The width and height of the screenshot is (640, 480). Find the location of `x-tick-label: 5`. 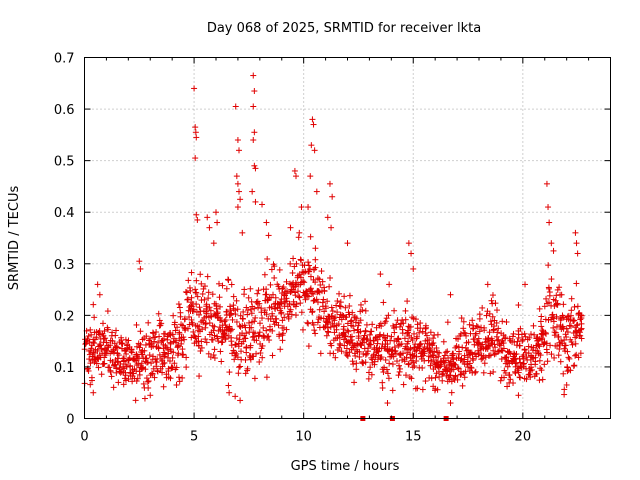

x-tick-label: 5 is located at coordinates (194, 437).